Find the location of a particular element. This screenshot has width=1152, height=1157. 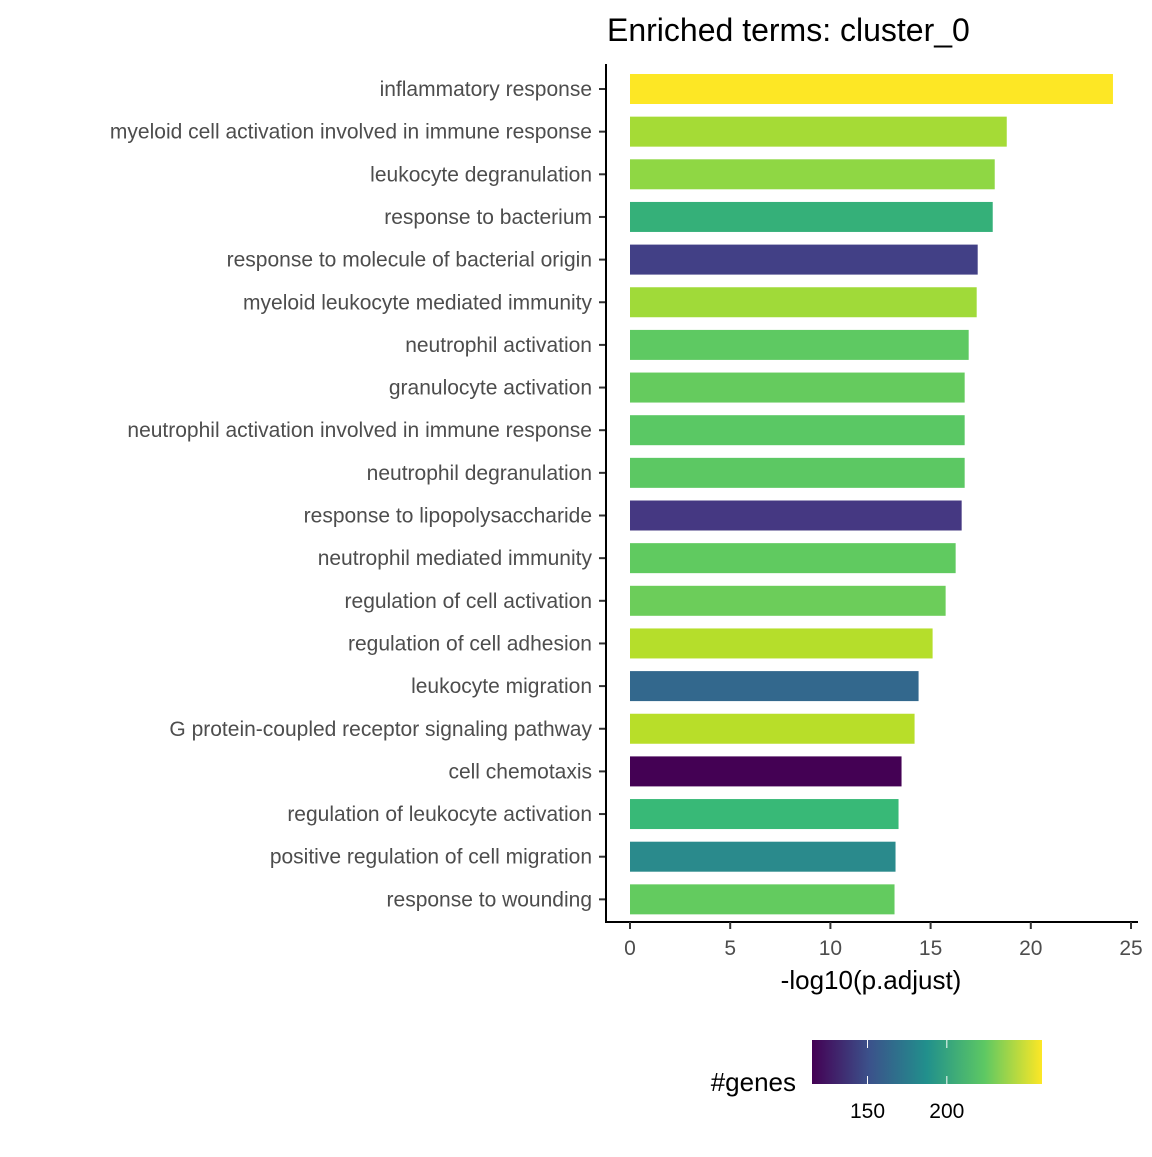

y-tick-label: neutrophil degranulation is located at coordinates (479, 473).